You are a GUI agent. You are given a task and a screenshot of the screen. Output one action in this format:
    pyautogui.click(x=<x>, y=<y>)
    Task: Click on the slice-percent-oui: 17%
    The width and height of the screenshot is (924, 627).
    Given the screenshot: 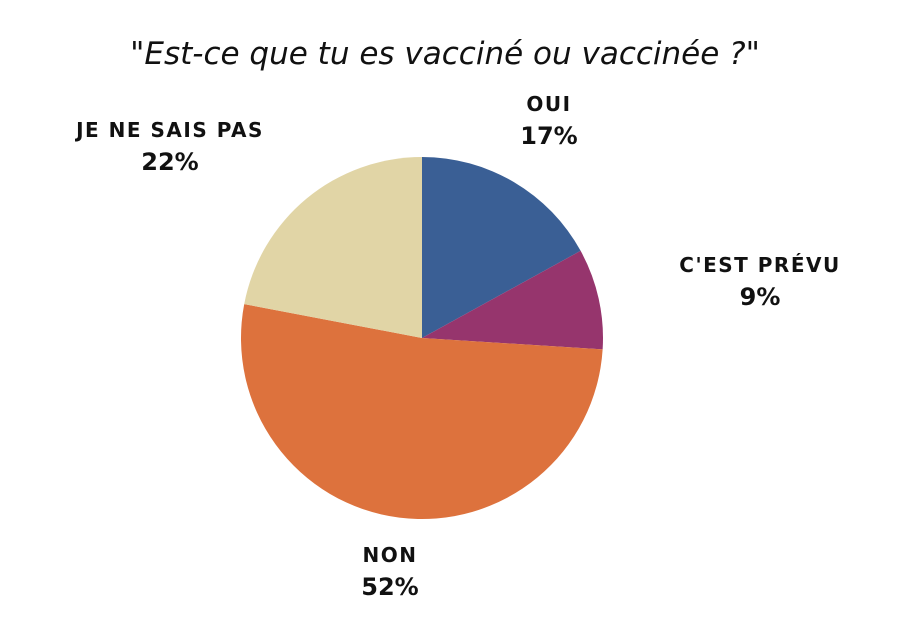 What is the action you would take?
    pyautogui.click(x=549, y=136)
    